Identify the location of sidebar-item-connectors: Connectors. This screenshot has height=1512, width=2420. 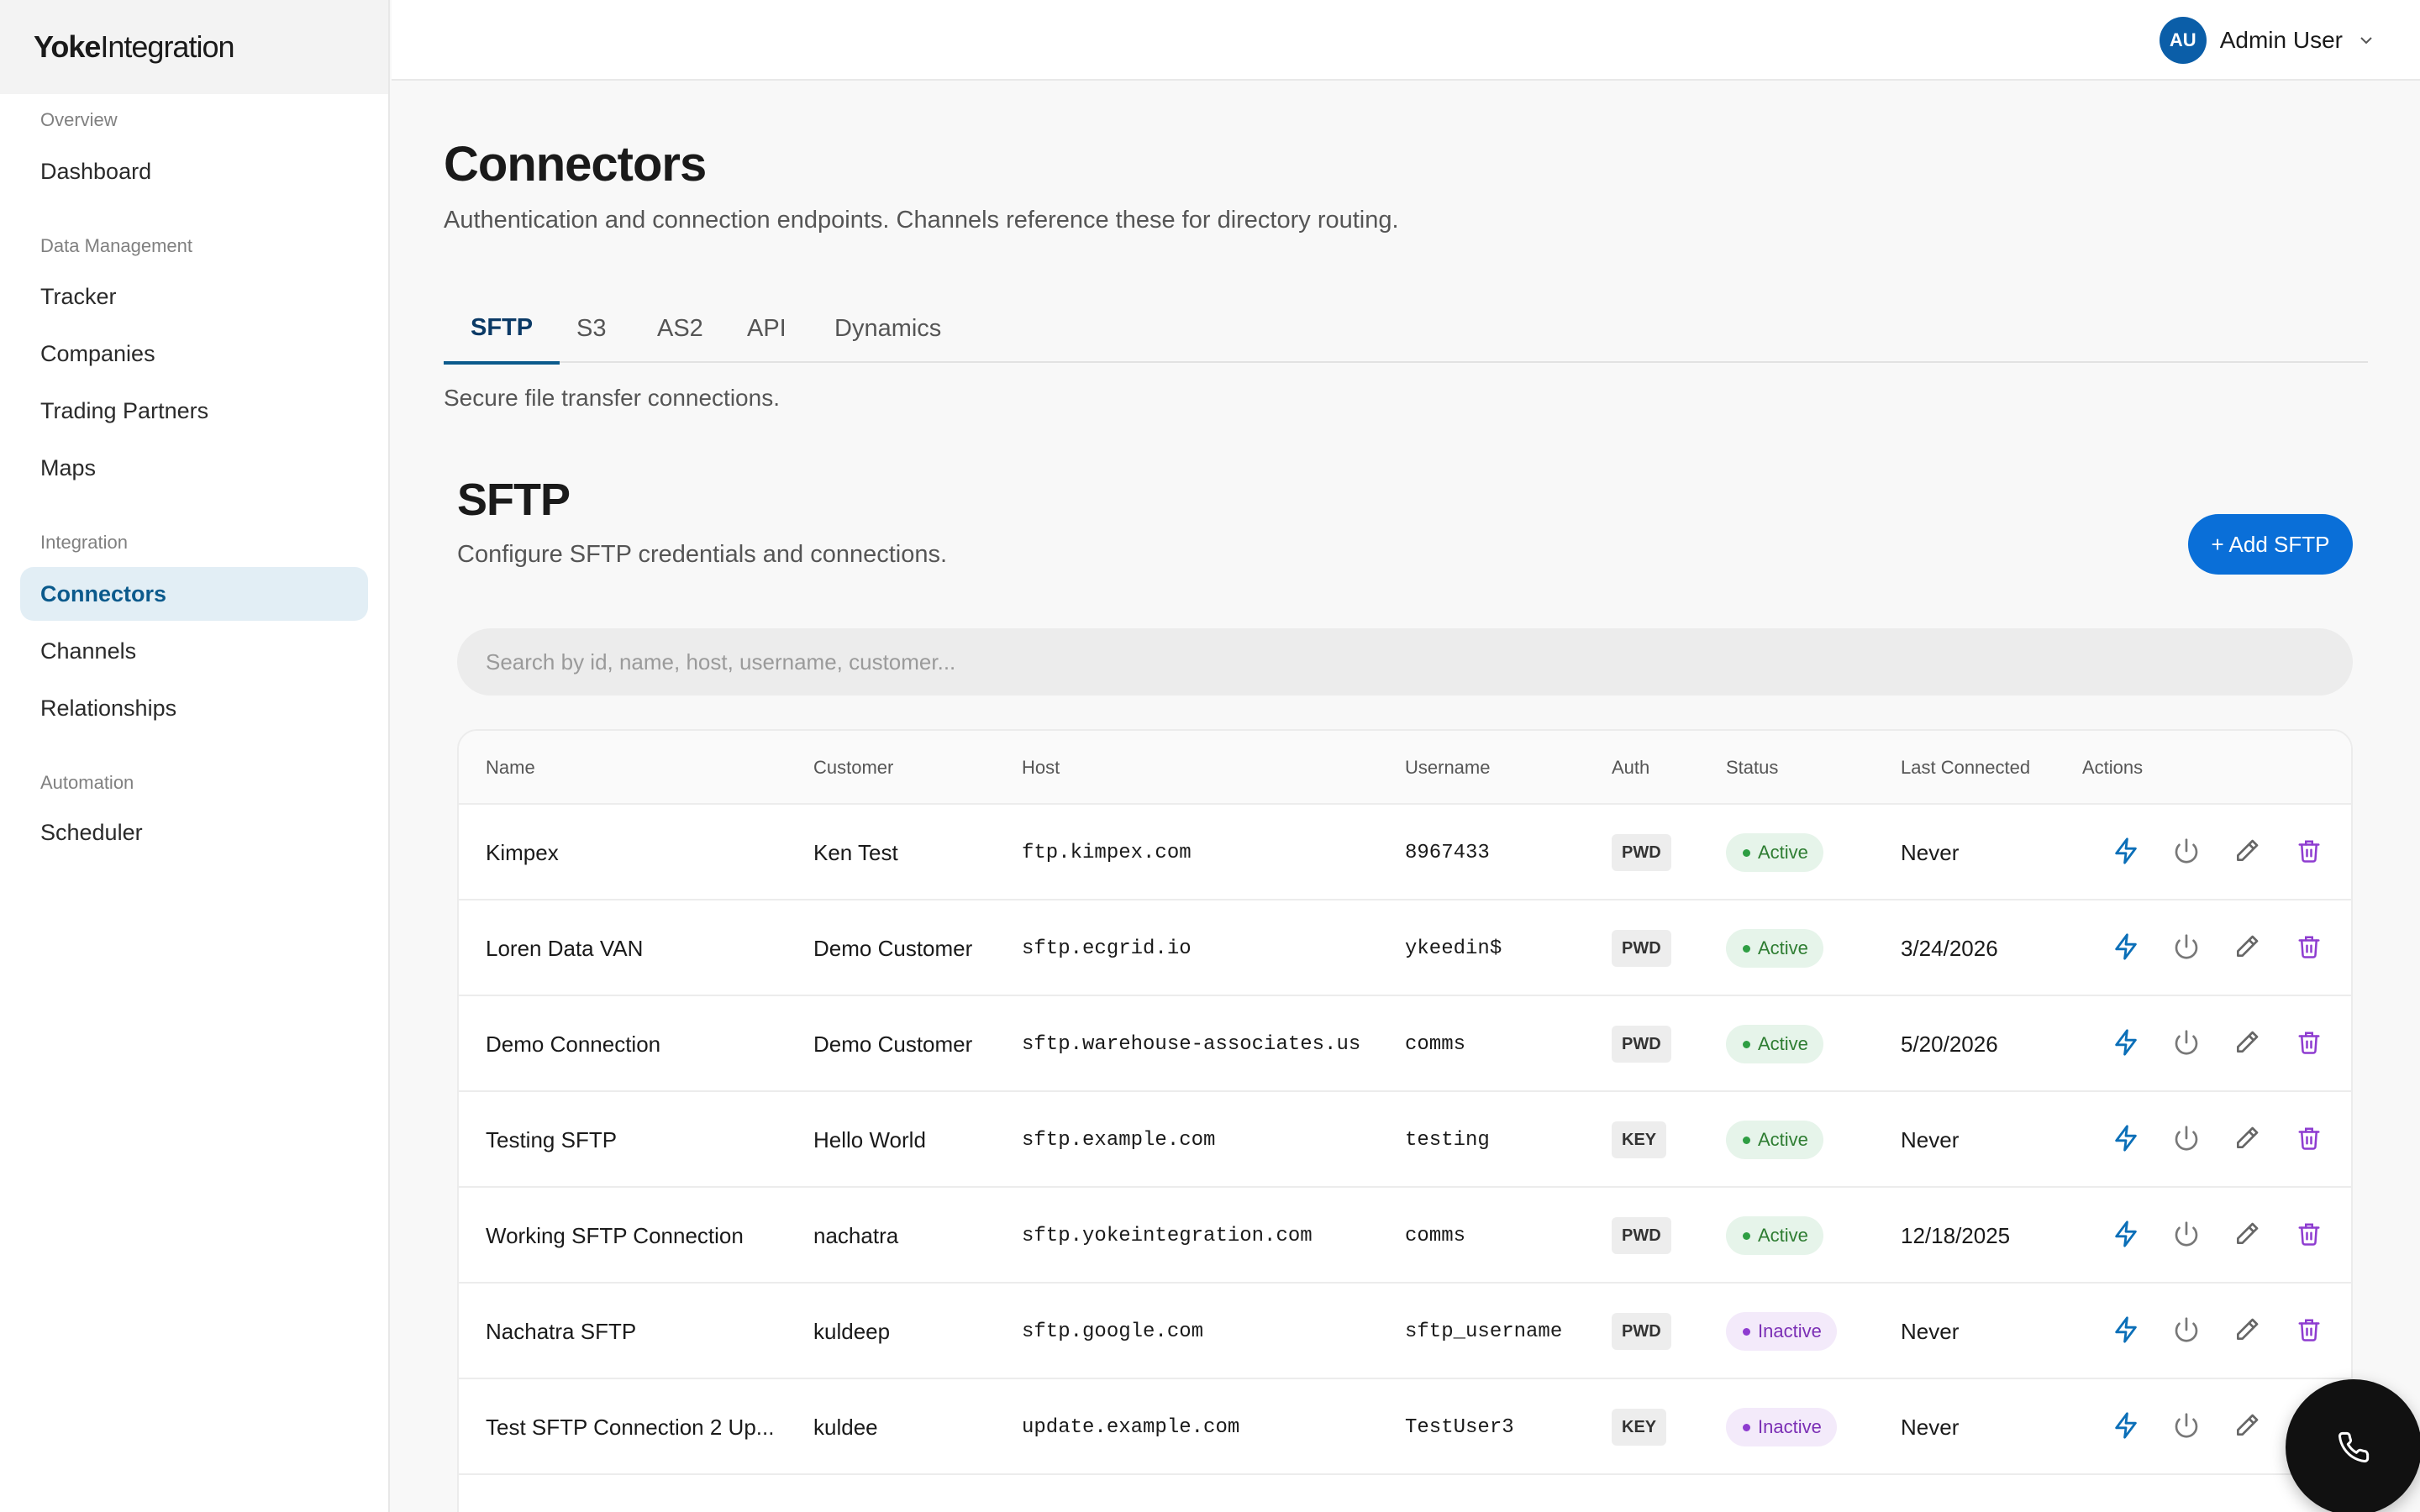
(194, 594).